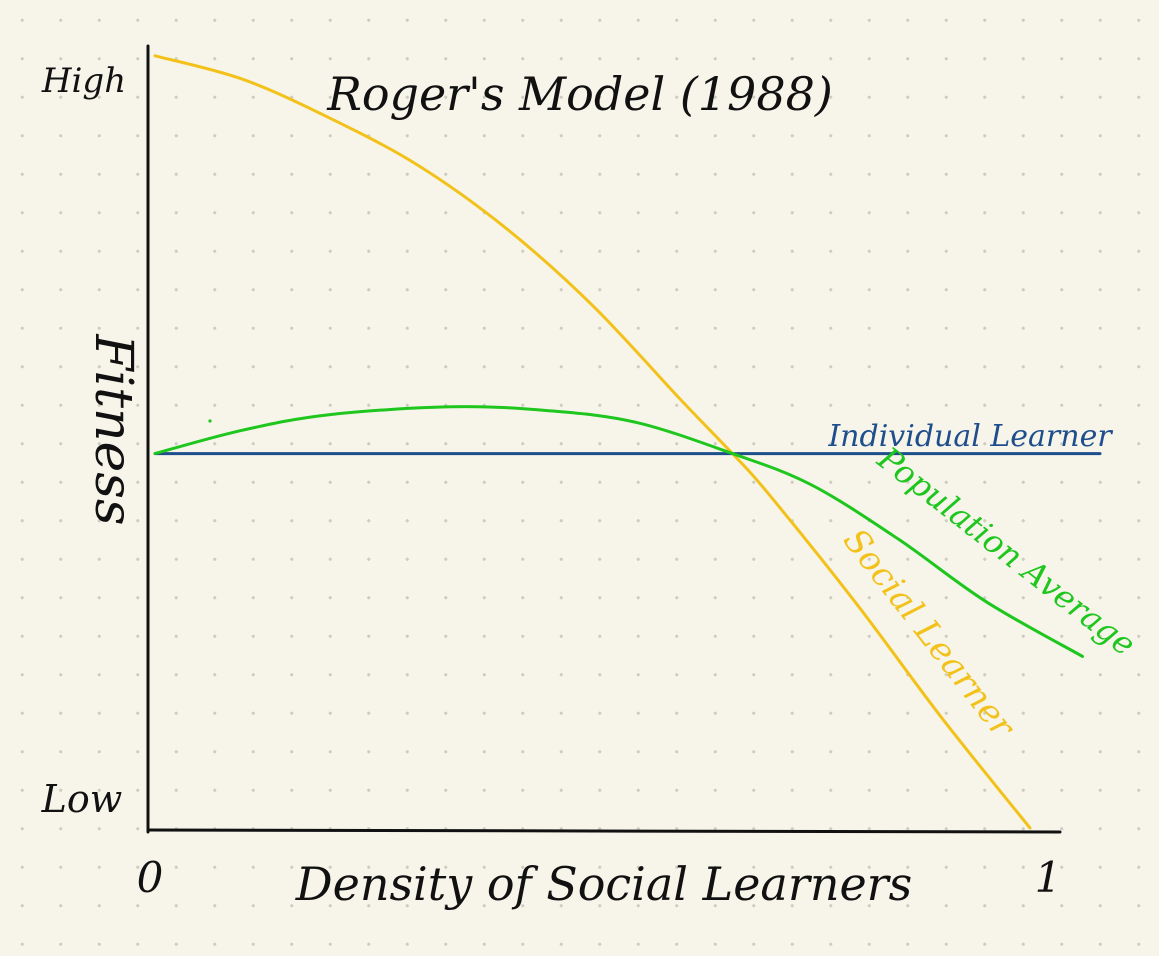 The height and width of the screenshot is (956, 1159). Describe the element at coordinates (604, 831) in the screenshot. I see `x-axis` at that location.